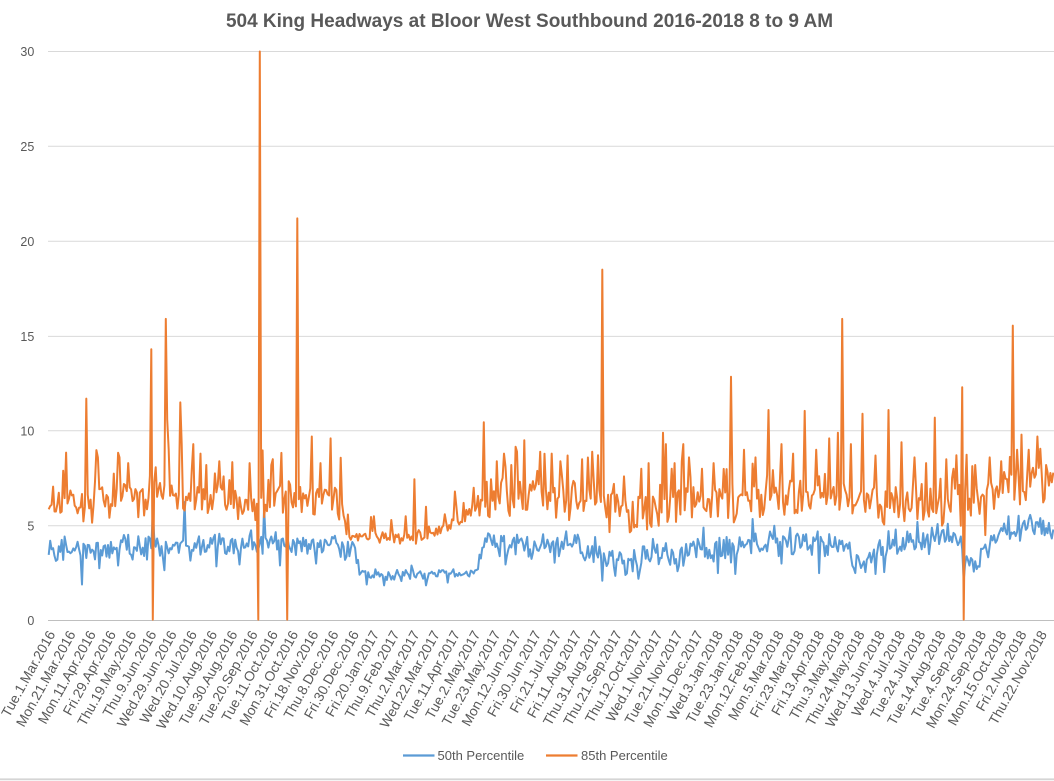 This screenshot has height=781, width=1054. Describe the element at coordinates (27, 147) in the screenshot. I see `svg-text: 25` at that location.